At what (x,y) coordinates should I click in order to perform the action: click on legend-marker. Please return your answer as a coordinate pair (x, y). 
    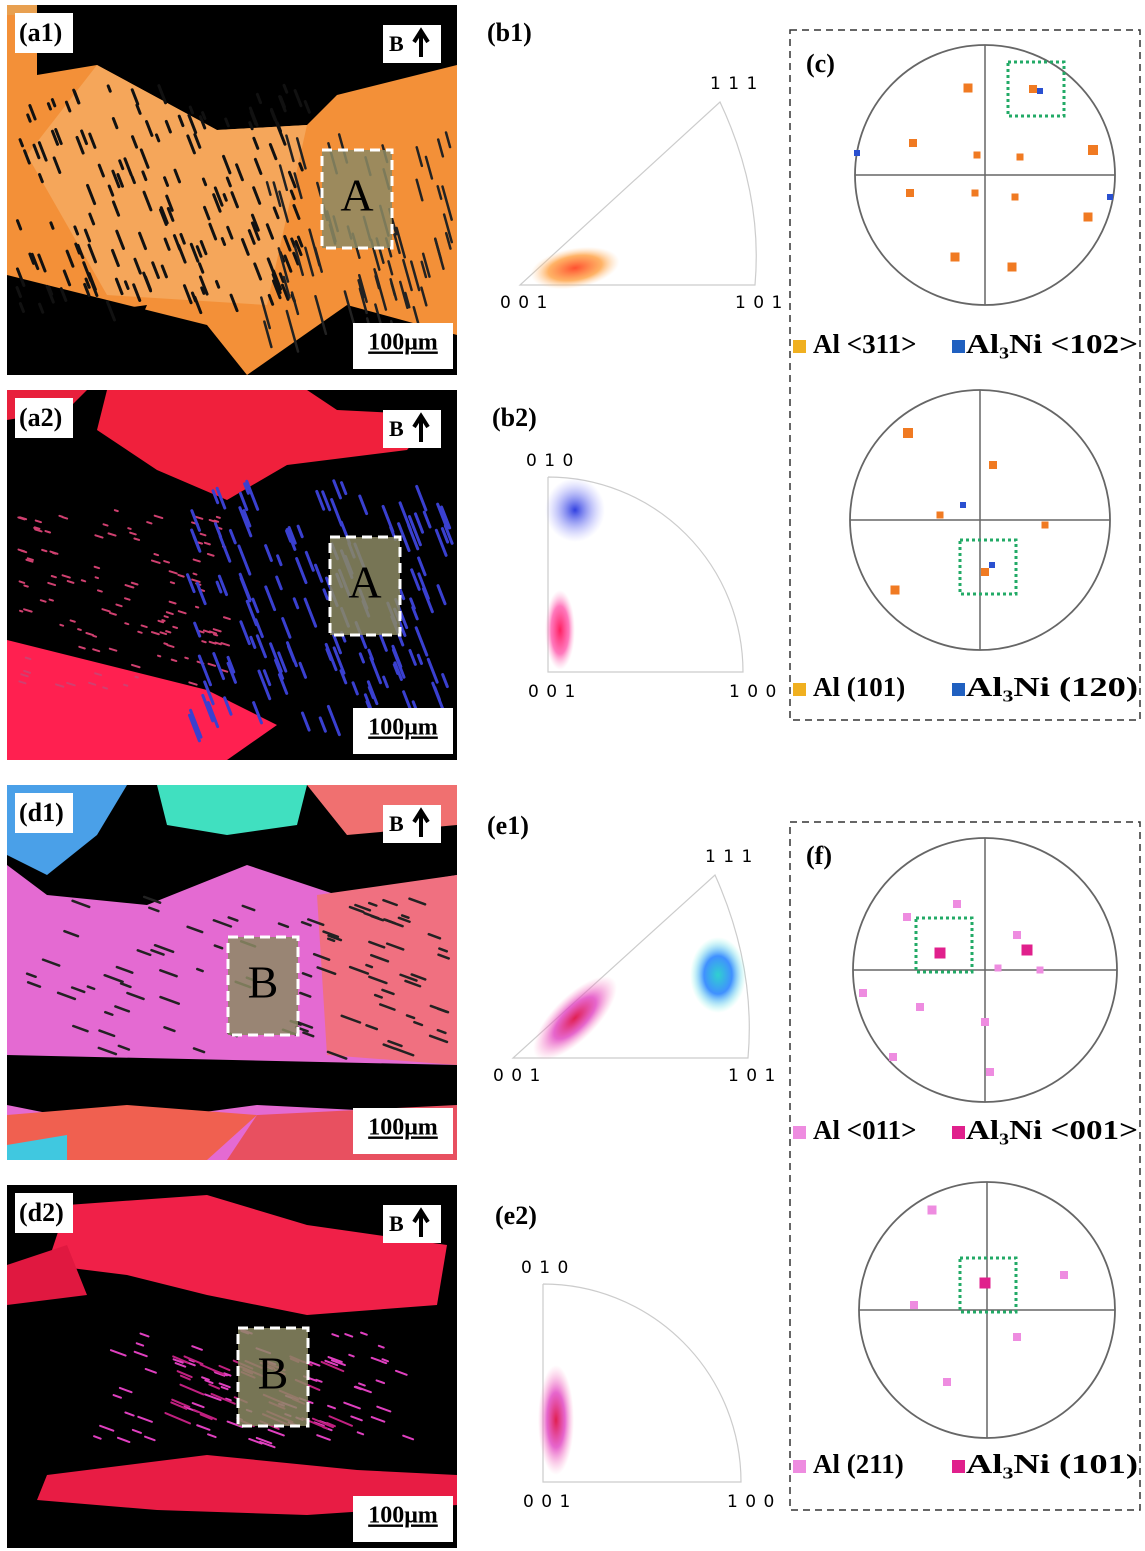
    Looking at the image, I should click on (799, 689).